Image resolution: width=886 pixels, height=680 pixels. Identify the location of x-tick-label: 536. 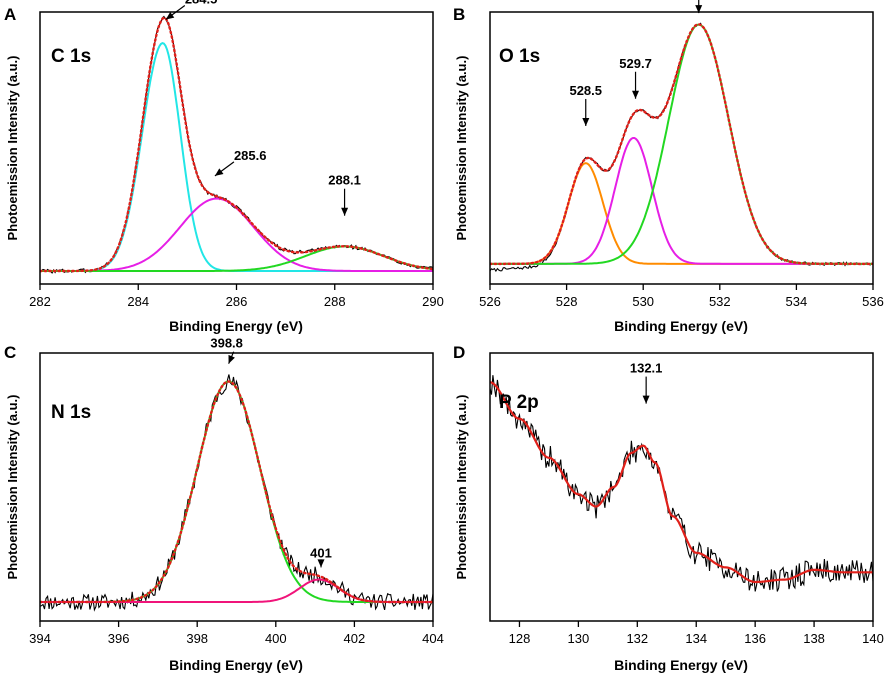
(873, 301).